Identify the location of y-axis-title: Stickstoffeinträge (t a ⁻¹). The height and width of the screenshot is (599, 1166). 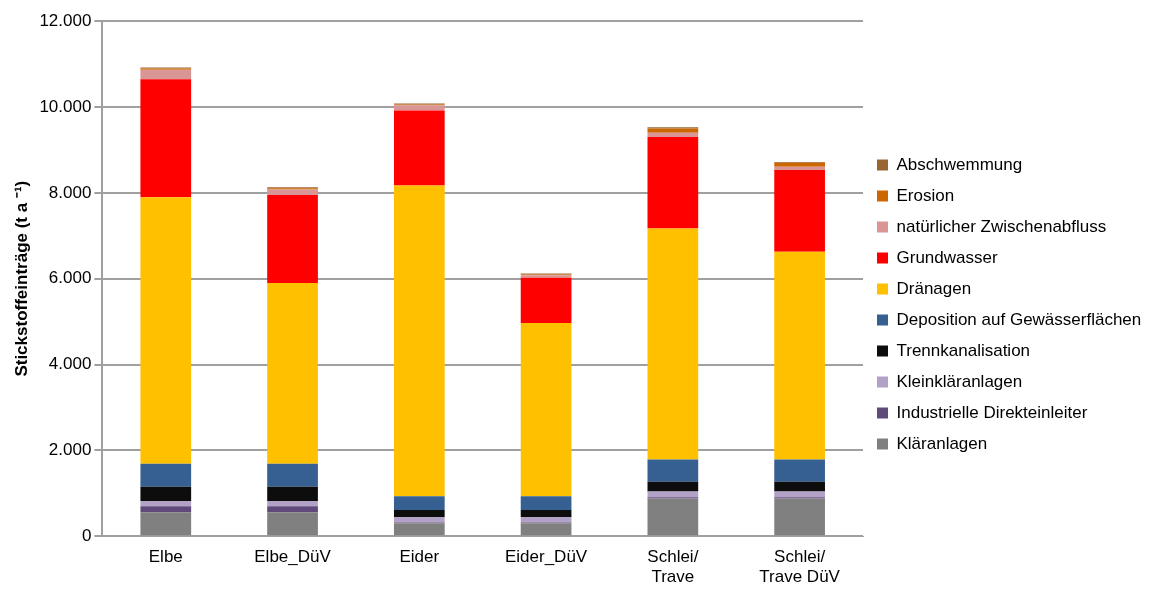
(21, 278).